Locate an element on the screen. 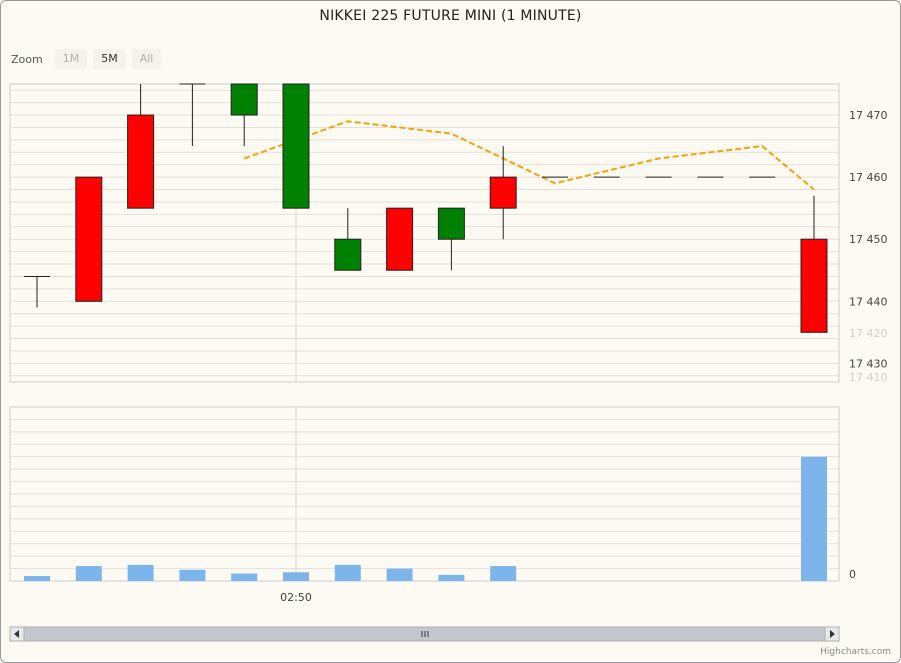 This screenshot has width=901, height=663. zoom-label: Zoom is located at coordinates (27, 59).